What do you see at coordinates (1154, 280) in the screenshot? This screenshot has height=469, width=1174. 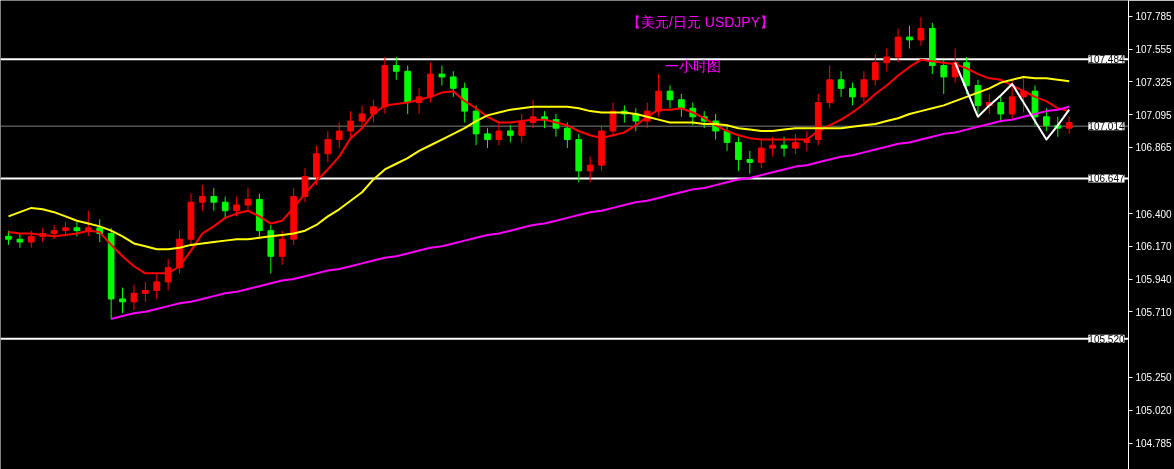 I see `y-tick-label: 105.940` at bounding box center [1154, 280].